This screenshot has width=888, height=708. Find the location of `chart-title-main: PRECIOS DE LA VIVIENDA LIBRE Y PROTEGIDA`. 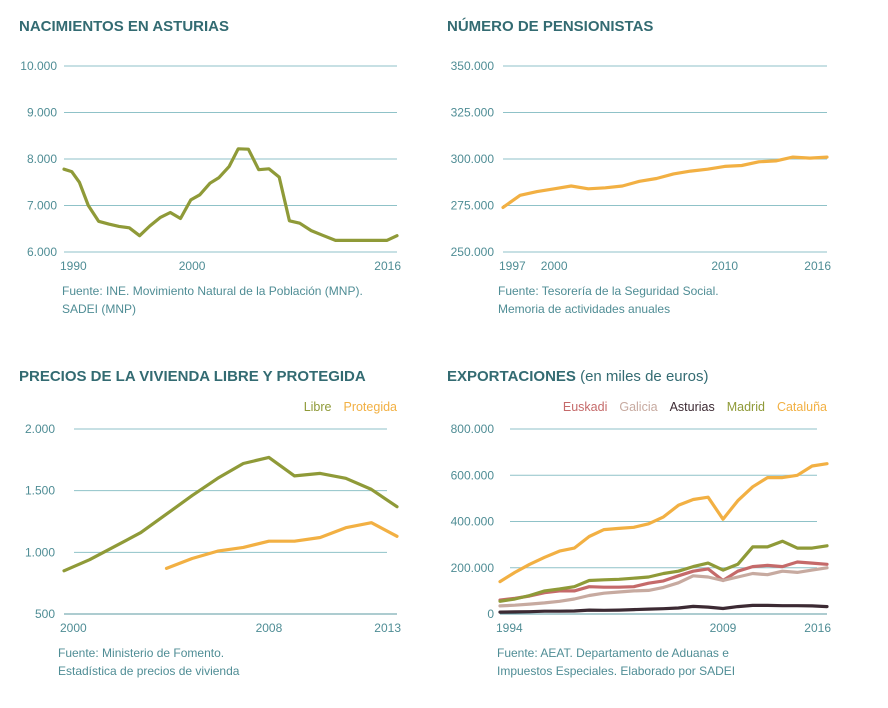

chart-title-main: PRECIOS DE LA VIVIENDA LIBRE Y PROTEGIDA is located at coordinates (192, 376).